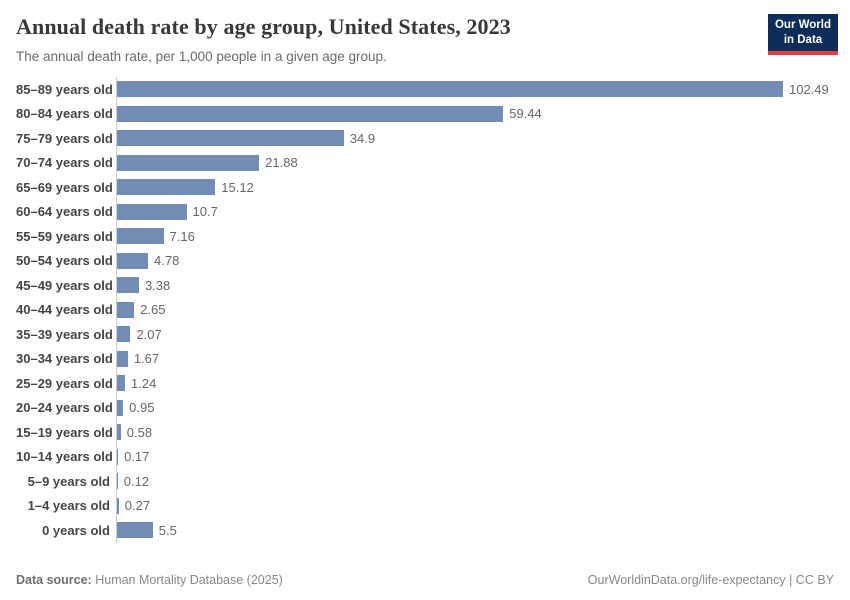 Image resolution: width=850 pixels, height=600 pixels. Describe the element at coordinates (139, 432) in the screenshot. I see `value-label: 0.58` at that location.